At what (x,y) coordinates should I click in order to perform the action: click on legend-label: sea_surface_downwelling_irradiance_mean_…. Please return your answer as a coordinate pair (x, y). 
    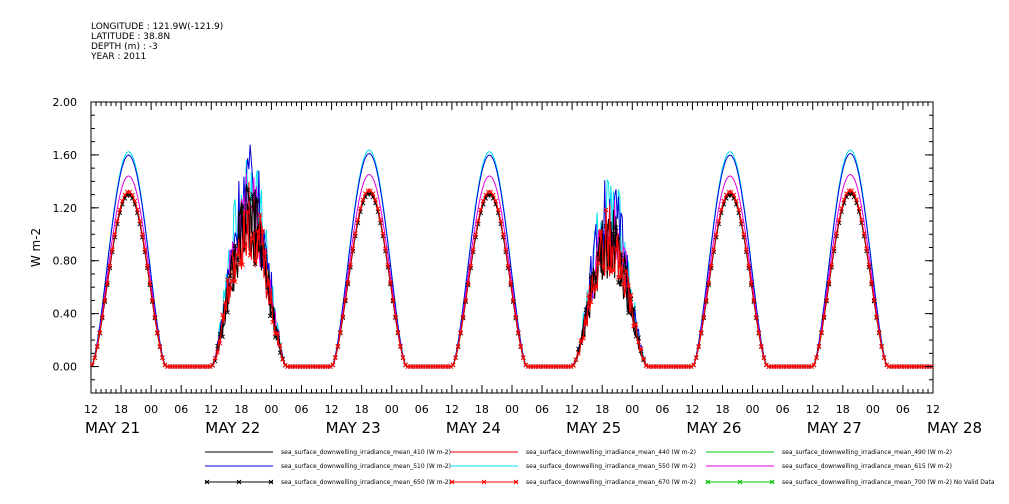
    Looking at the image, I should click on (867, 466).